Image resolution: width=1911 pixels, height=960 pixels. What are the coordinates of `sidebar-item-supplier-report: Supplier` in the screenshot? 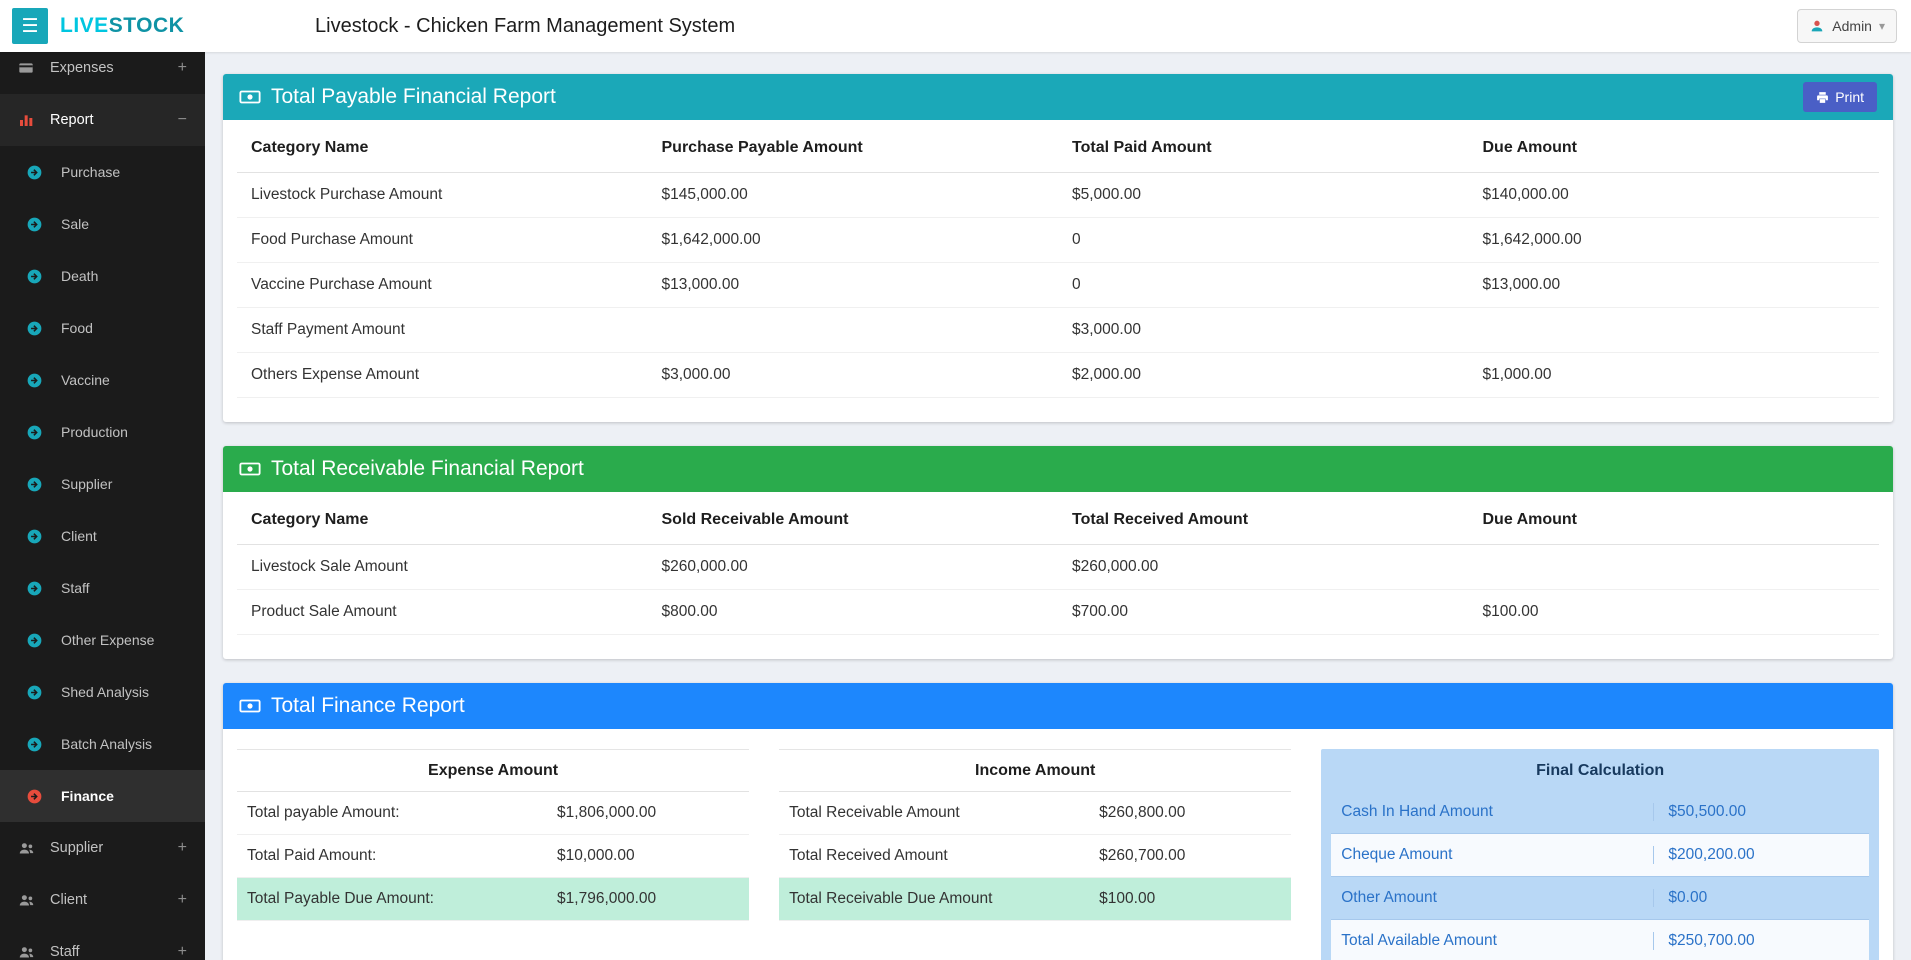 It's located at (102, 484).